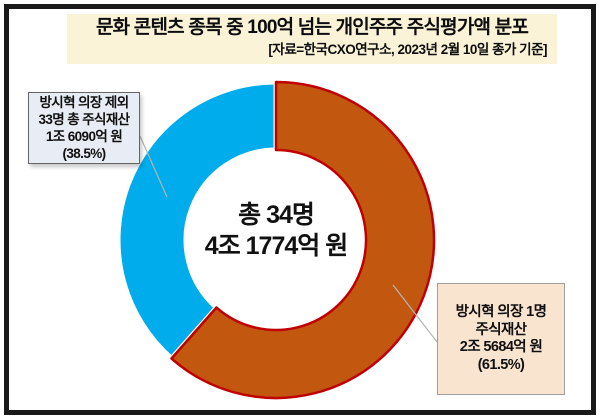 This screenshot has height=419, width=600. Describe the element at coordinates (276, 231) in the screenshot. I see `donut-center-label: 총 34명 4조 1774억 원` at that location.